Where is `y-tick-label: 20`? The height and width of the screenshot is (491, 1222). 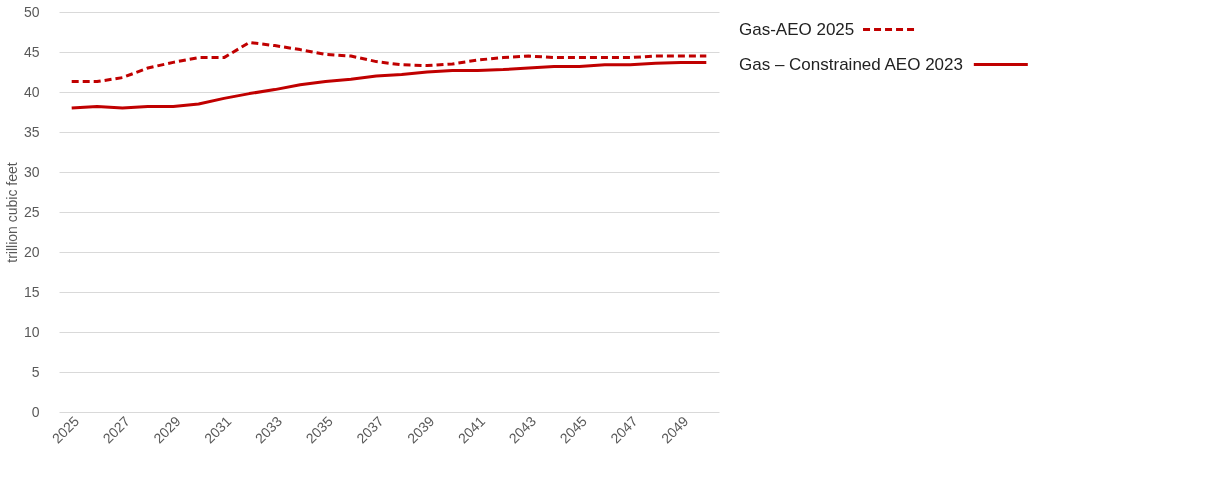 y-tick-label: 20 is located at coordinates (31, 251).